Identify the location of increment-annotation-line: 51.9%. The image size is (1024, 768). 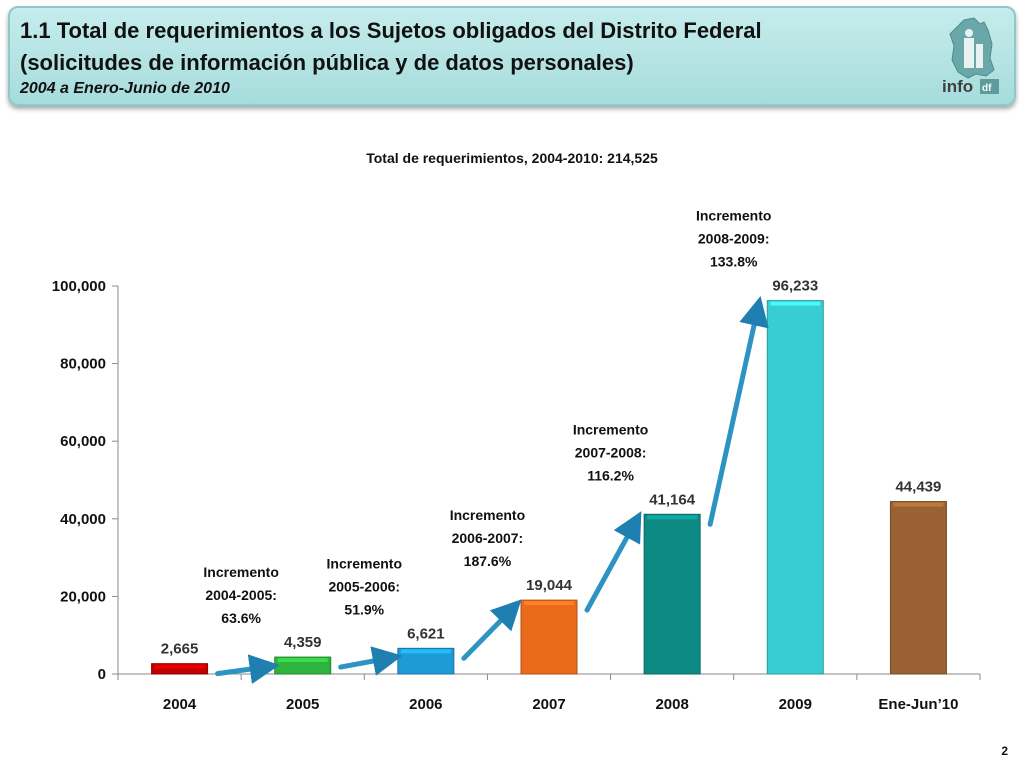
(364, 609).